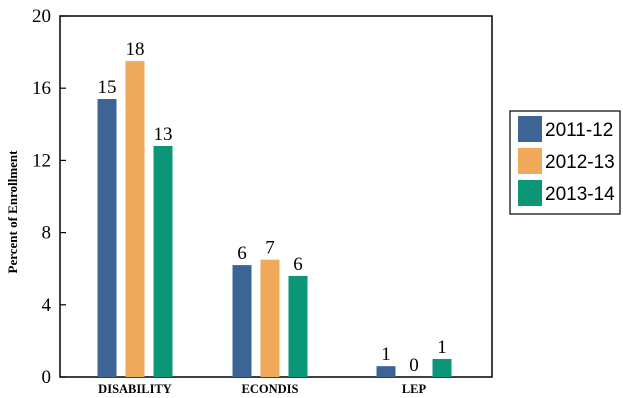 The height and width of the screenshot is (398, 623). I want to click on y-tick-label: 0, so click(47, 377).